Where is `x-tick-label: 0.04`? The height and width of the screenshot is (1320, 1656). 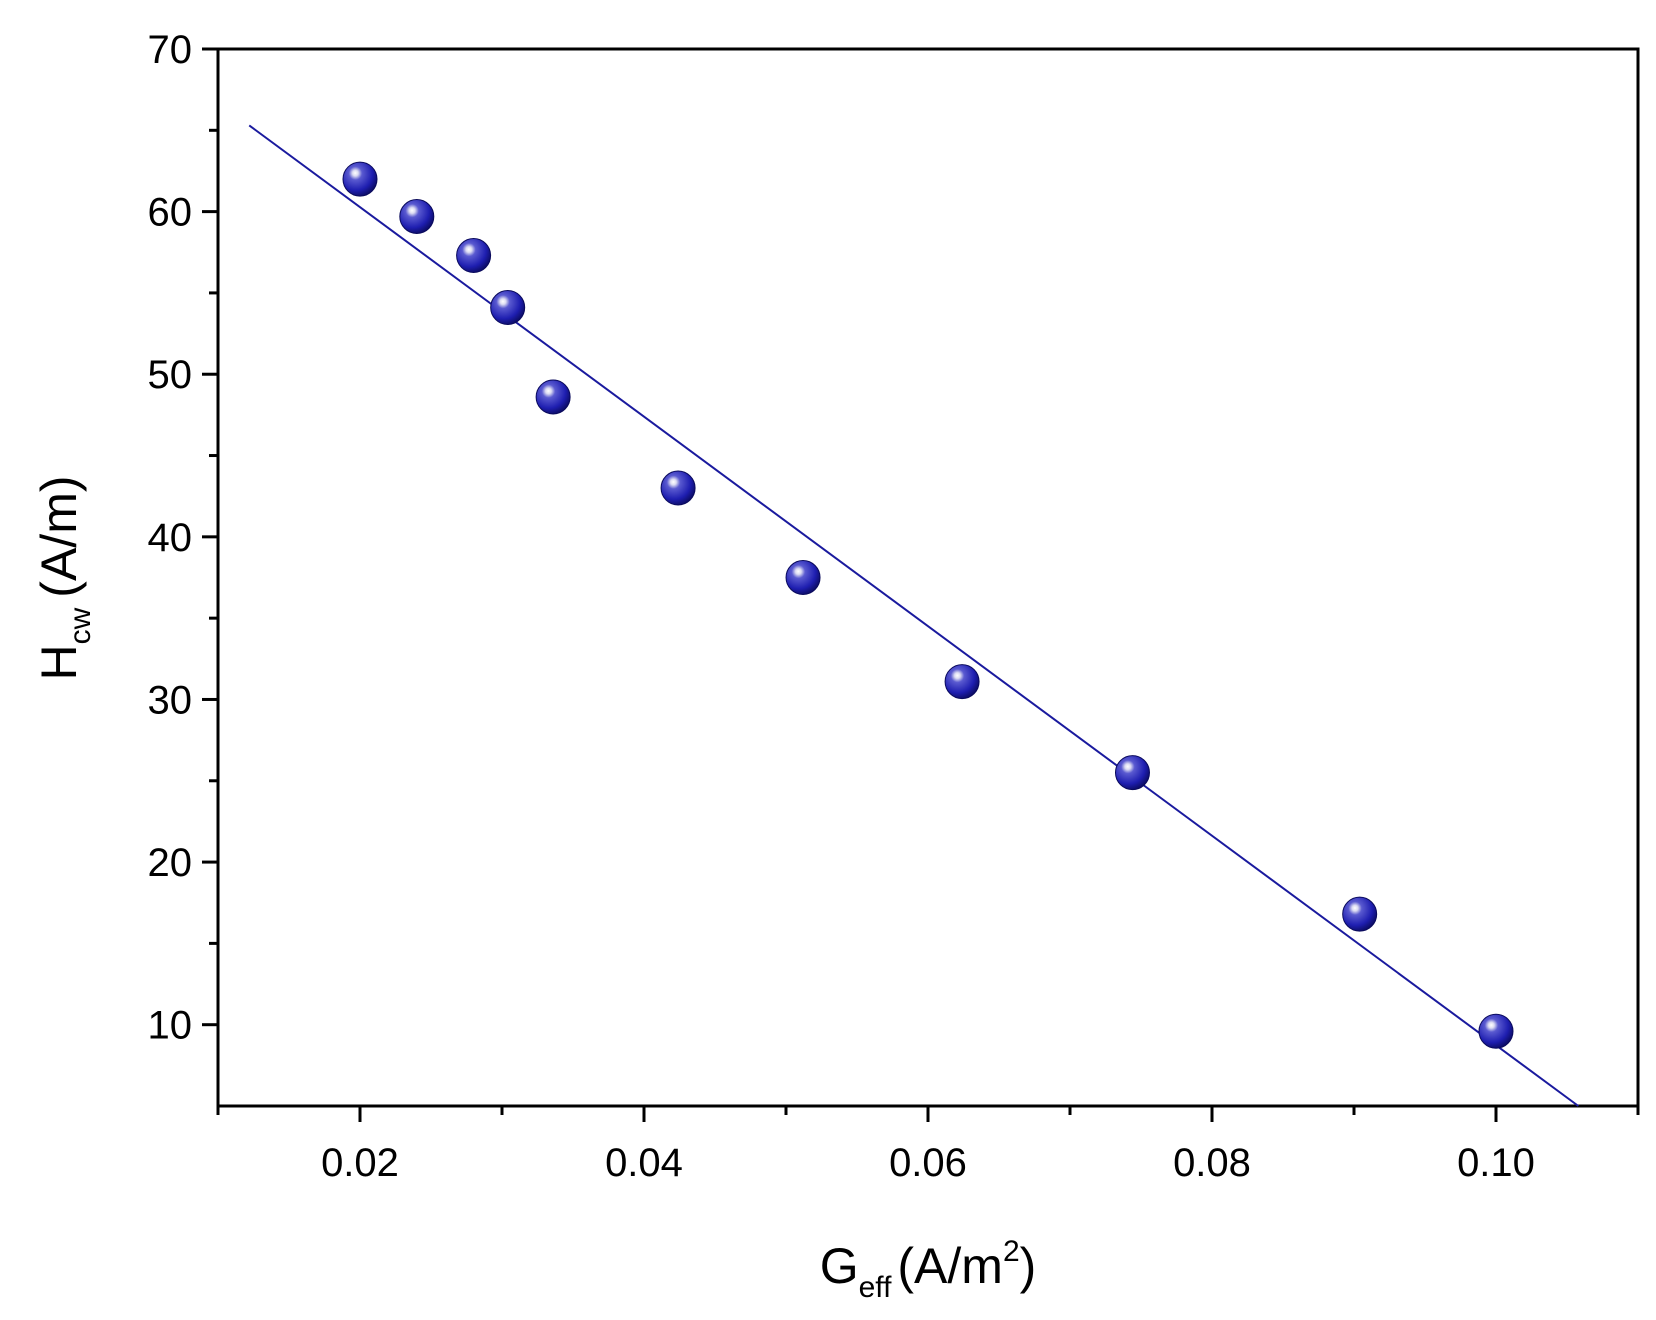 x-tick-label: 0.04 is located at coordinates (644, 1163).